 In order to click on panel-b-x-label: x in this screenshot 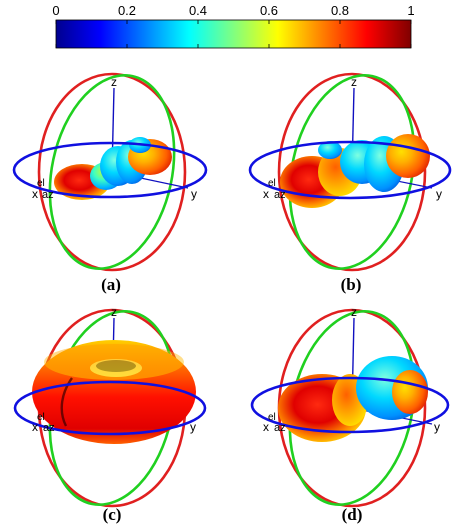, I will do `click(266, 194)`.